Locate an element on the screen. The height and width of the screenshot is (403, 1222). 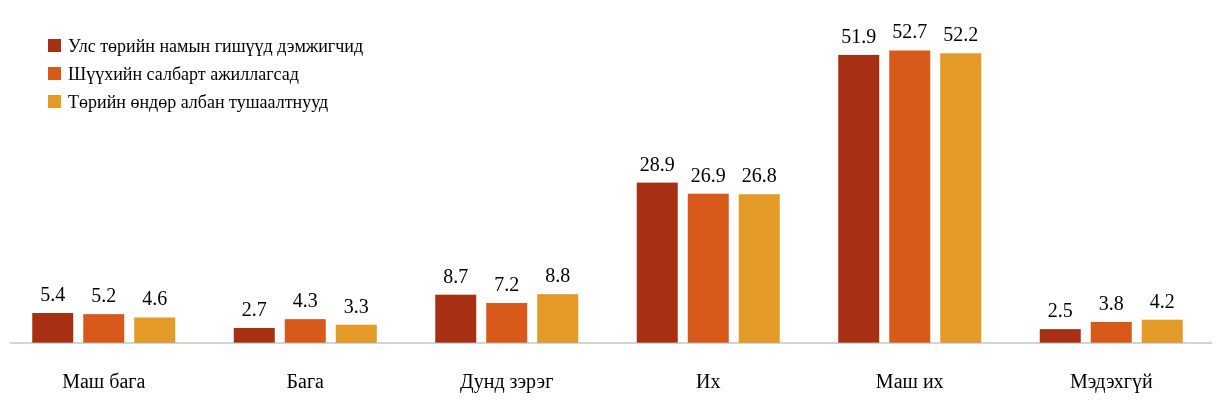
data-label: 4.6 is located at coordinates (155, 298).